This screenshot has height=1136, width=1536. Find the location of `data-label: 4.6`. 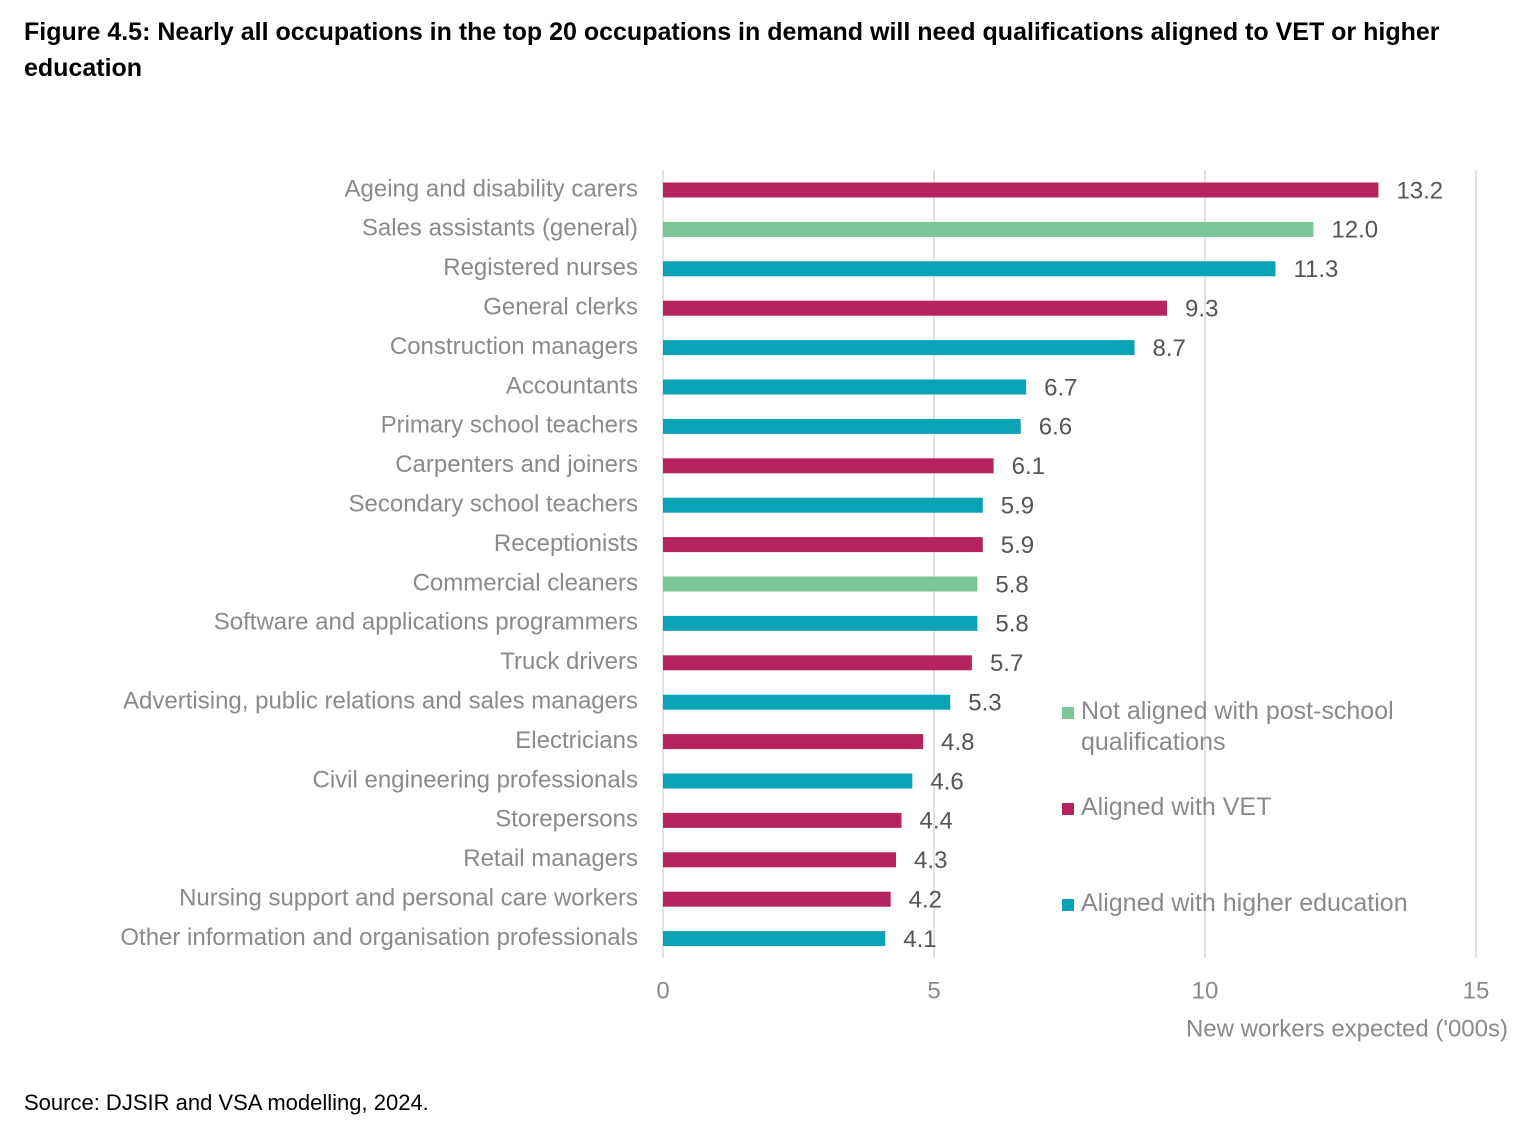

data-label: 4.6 is located at coordinates (946, 781).